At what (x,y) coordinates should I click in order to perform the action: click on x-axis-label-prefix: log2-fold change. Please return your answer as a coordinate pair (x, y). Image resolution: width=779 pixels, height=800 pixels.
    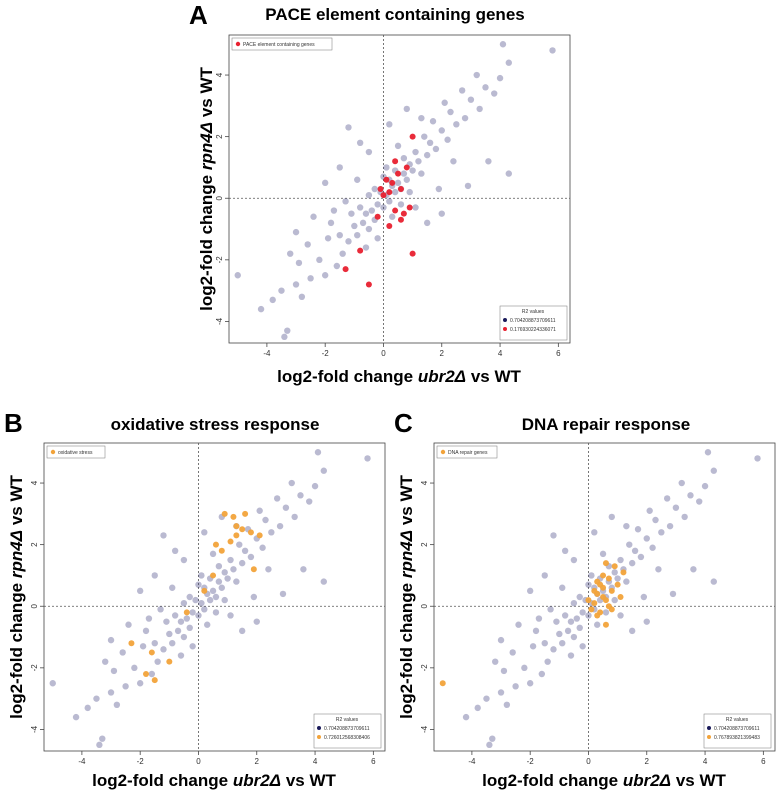
    Looking at the image, I should click on (162, 780).